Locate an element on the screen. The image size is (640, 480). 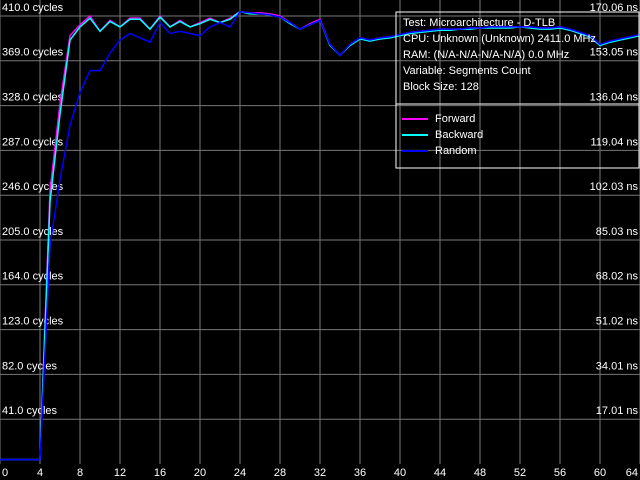
x-tick-label: 0 is located at coordinates (5, 473).